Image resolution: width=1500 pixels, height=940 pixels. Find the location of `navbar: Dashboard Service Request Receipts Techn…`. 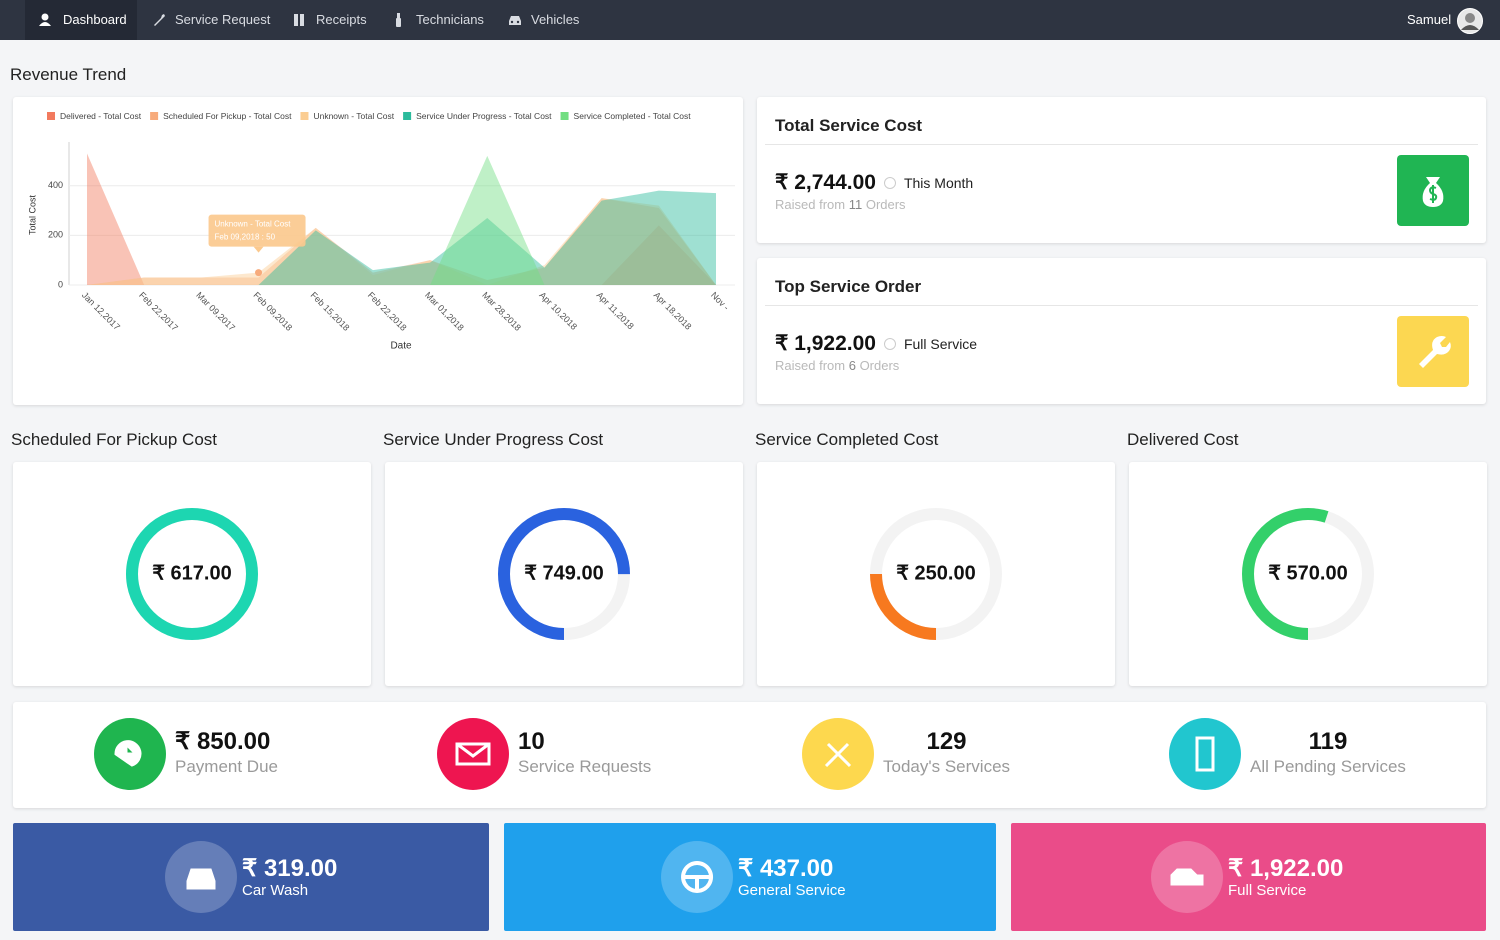

navbar: Dashboard Service Request Receipts Techn… is located at coordinates (750, 20).